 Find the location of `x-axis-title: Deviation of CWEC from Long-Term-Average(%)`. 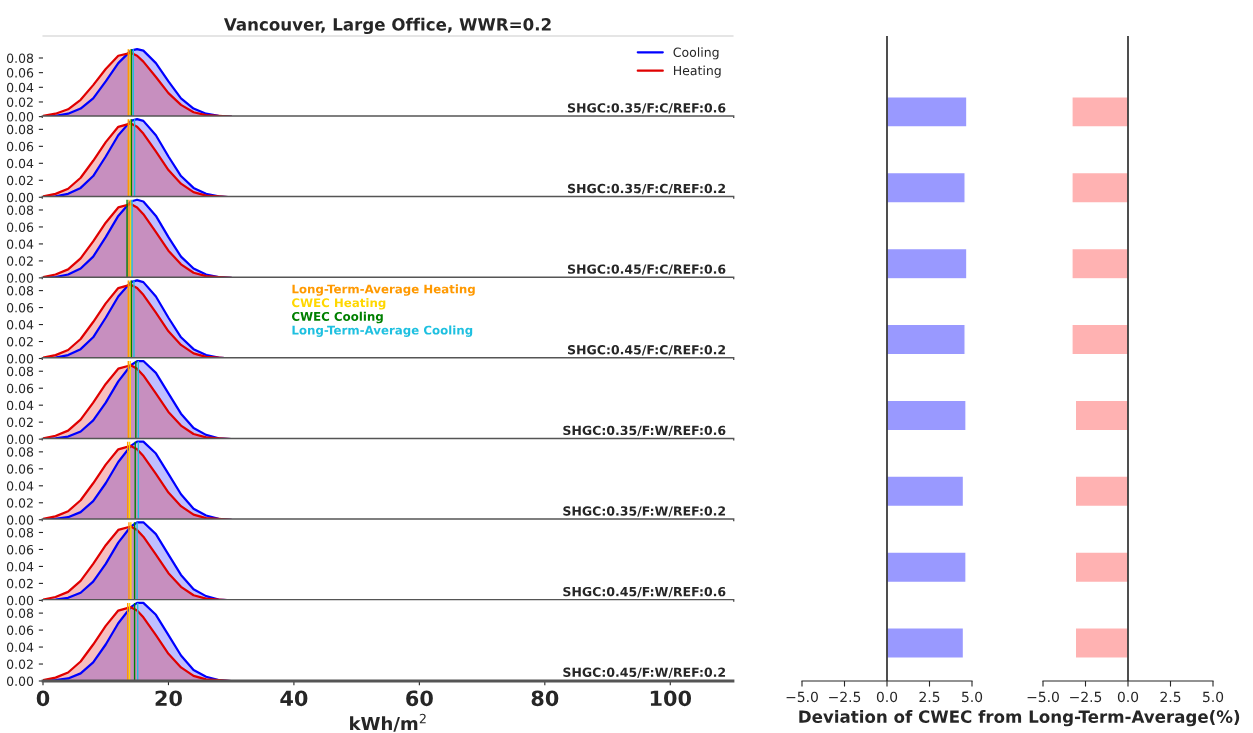

x-axis-title: Deviation of CWEC from Long-Term-Average(%) is located at coordinates (1019, 718).